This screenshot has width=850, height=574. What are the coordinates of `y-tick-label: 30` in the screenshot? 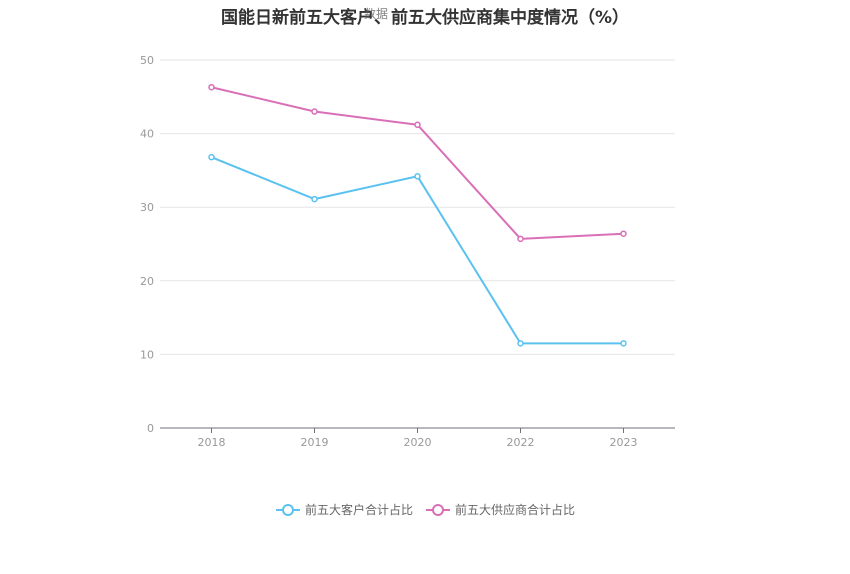 It's located at (147, 207).